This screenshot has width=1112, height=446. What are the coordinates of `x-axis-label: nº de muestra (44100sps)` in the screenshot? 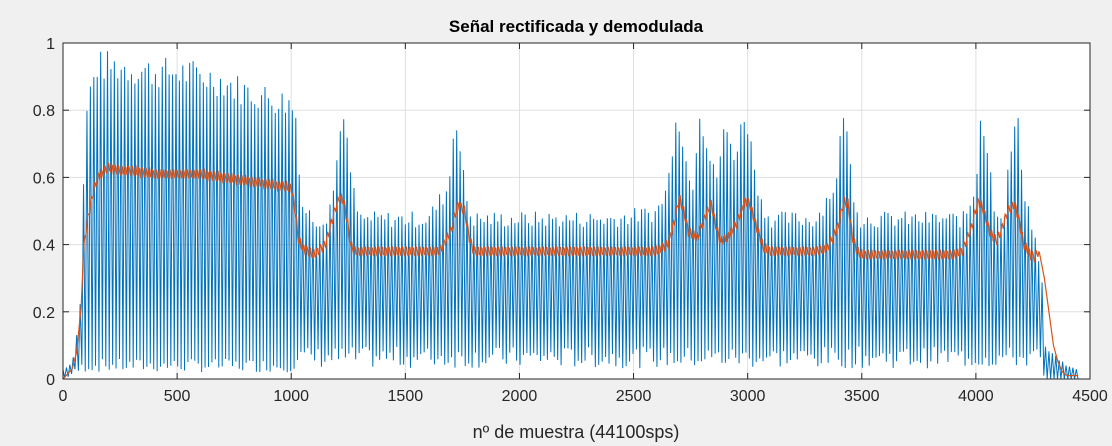 It's located at (576, 432).